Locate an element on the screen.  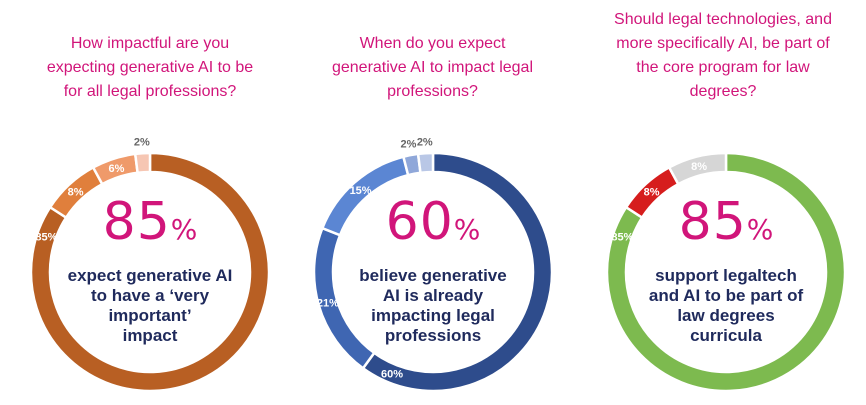
slice-label: 15% is located at coordinates (361, 191).